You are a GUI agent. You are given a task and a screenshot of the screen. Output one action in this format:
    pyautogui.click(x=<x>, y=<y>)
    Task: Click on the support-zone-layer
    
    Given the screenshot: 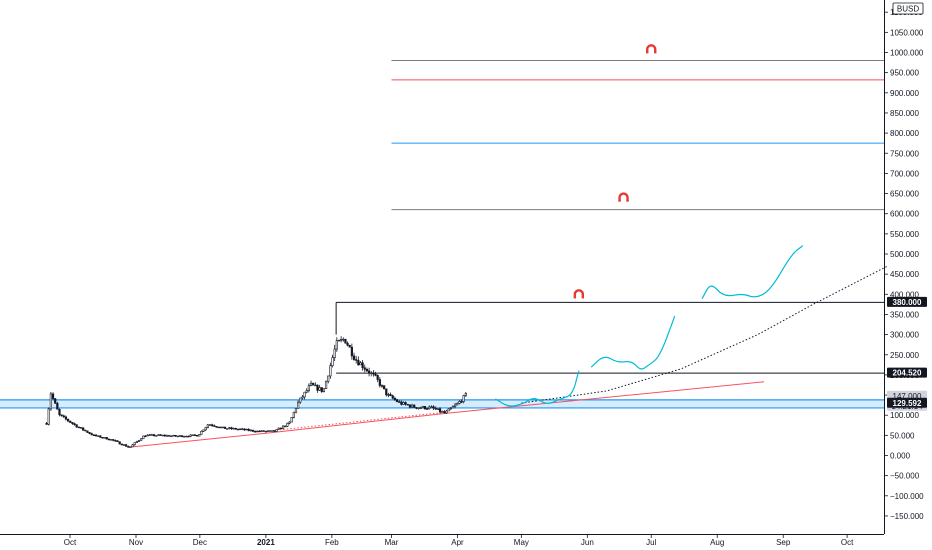 What is the action you would take?
    pyautogui.click(x=442, y=404)
    